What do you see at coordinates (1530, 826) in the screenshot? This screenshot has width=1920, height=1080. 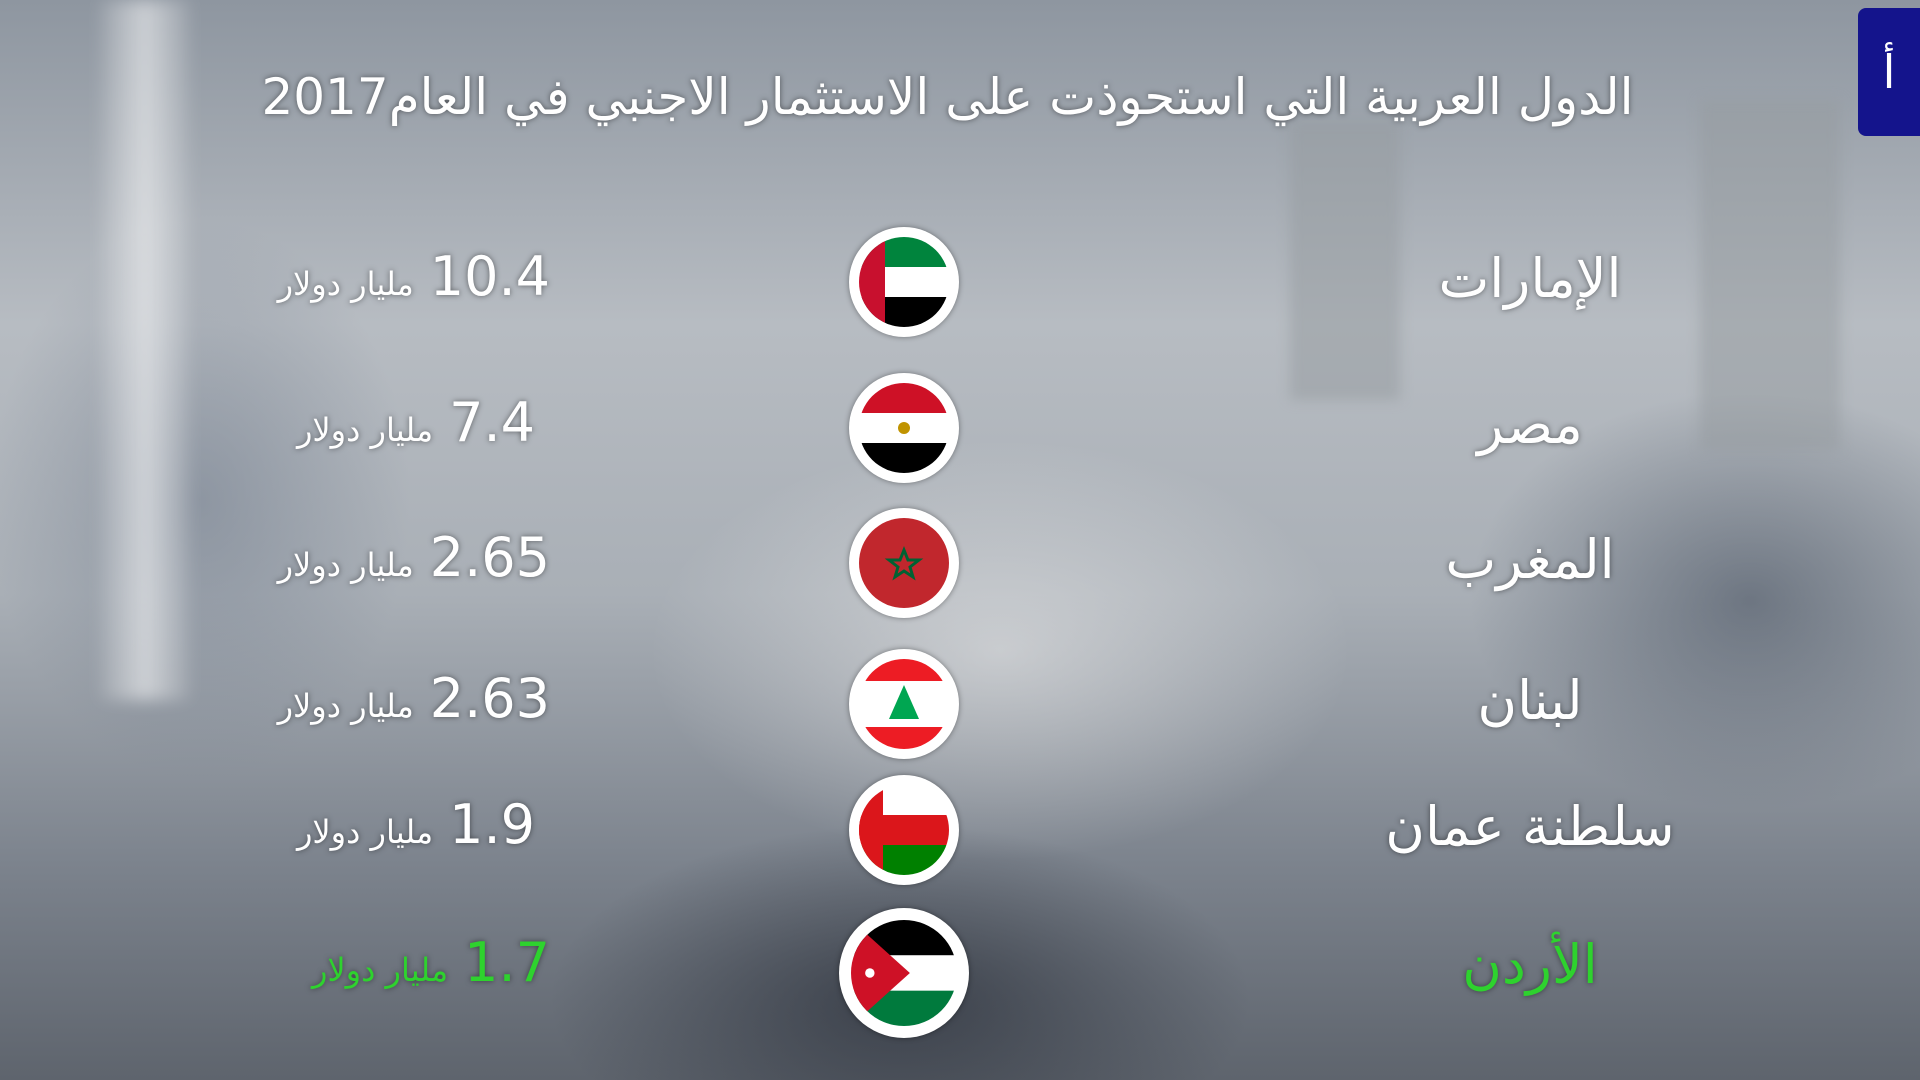 I see `country-name: سلطنة عمان` at bounding box center [1530, 826].